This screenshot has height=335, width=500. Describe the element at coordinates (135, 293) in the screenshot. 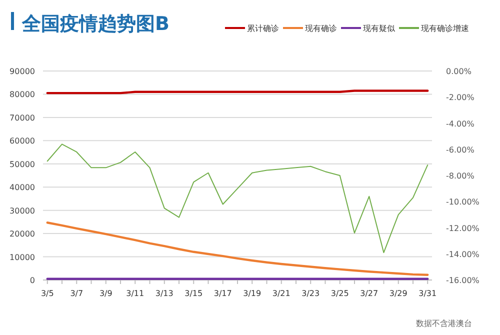

I see `x-tick-label: 3/11` at that location.